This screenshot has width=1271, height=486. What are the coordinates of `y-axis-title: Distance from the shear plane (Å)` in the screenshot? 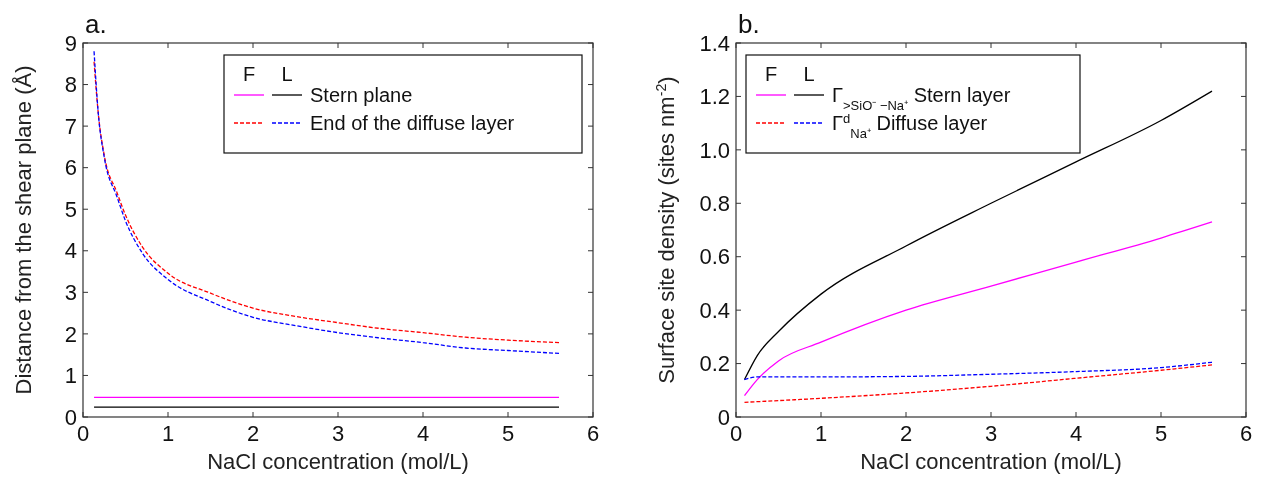 It's located at (23, 230).